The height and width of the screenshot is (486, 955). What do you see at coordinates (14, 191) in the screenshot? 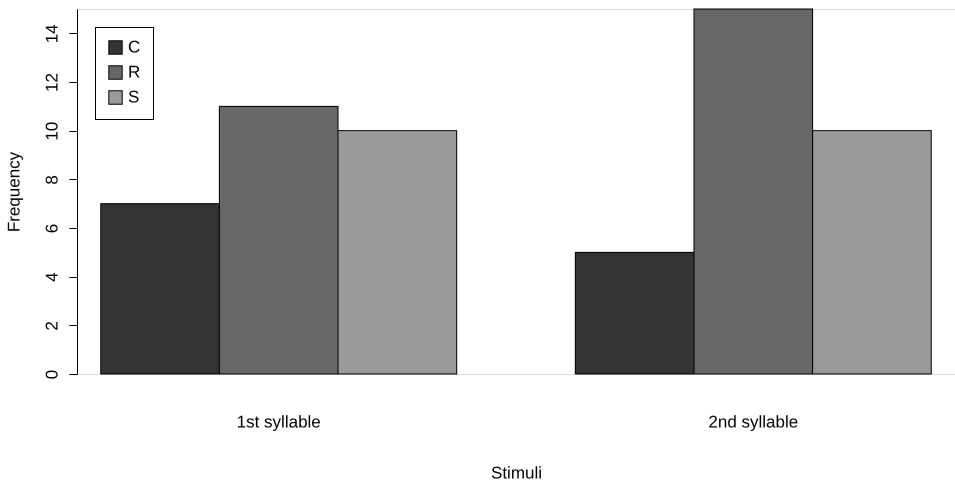
I see `y-axis-title: Frequency` at bounding box center [14, 191].